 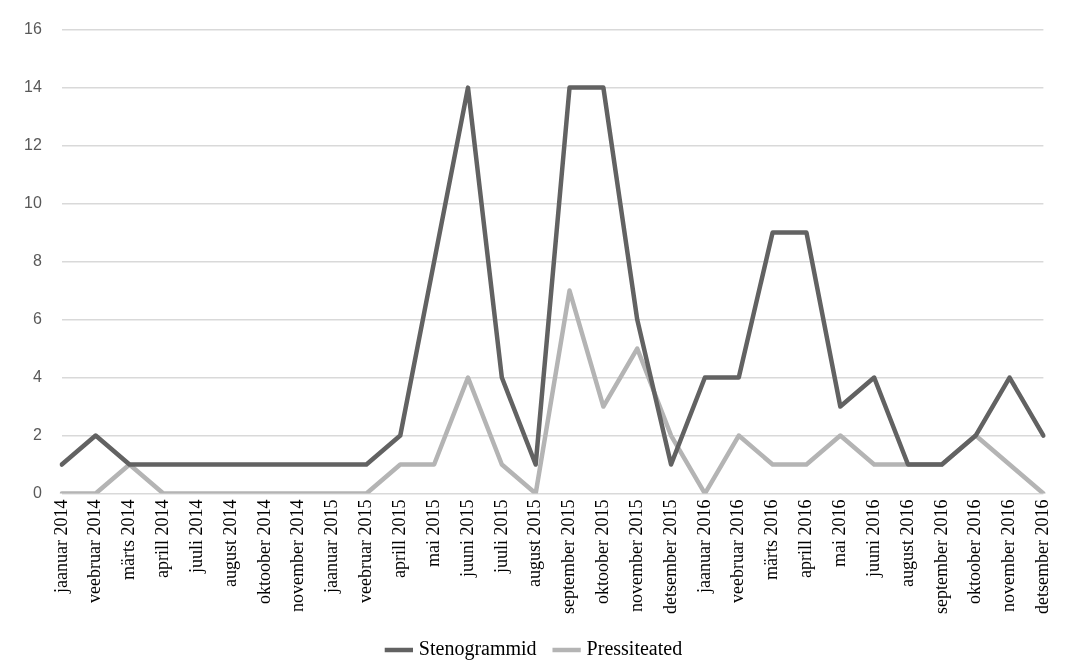 I want to click on x-tick-label: aprill 2016, so click(x=805, y=539).